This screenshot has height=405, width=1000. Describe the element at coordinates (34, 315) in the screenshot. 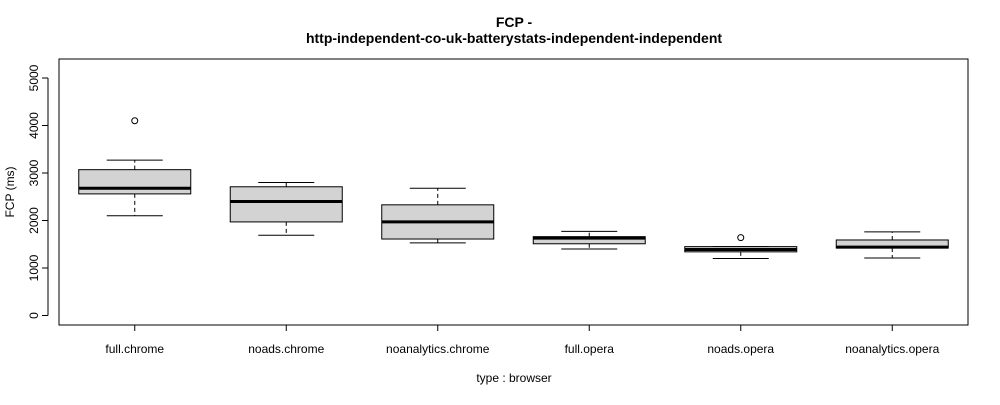

I see `y-tick-label: 0` at that location.